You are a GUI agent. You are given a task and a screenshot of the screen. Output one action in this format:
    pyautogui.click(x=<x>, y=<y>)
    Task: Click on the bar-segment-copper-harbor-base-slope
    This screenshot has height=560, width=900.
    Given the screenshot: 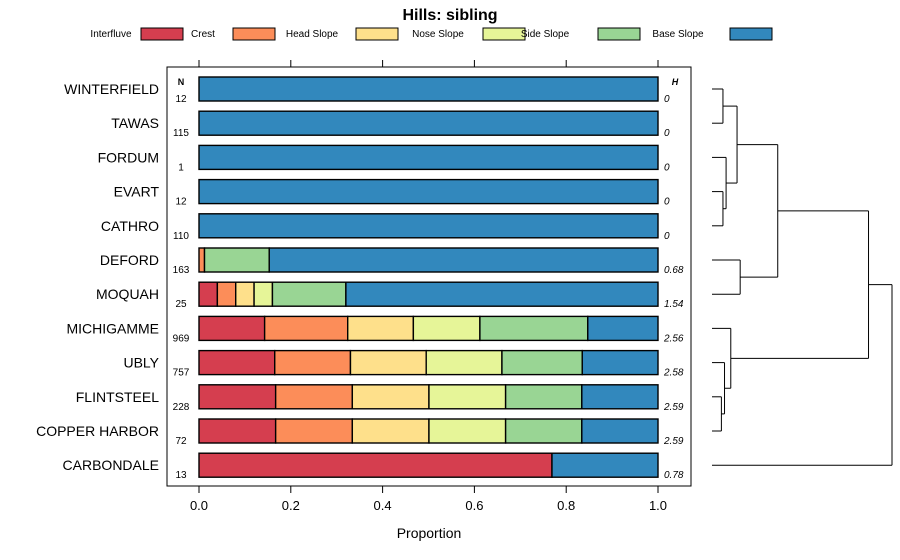 What is the action you would take?
    pyautogui.click(x=620, y=431)
    